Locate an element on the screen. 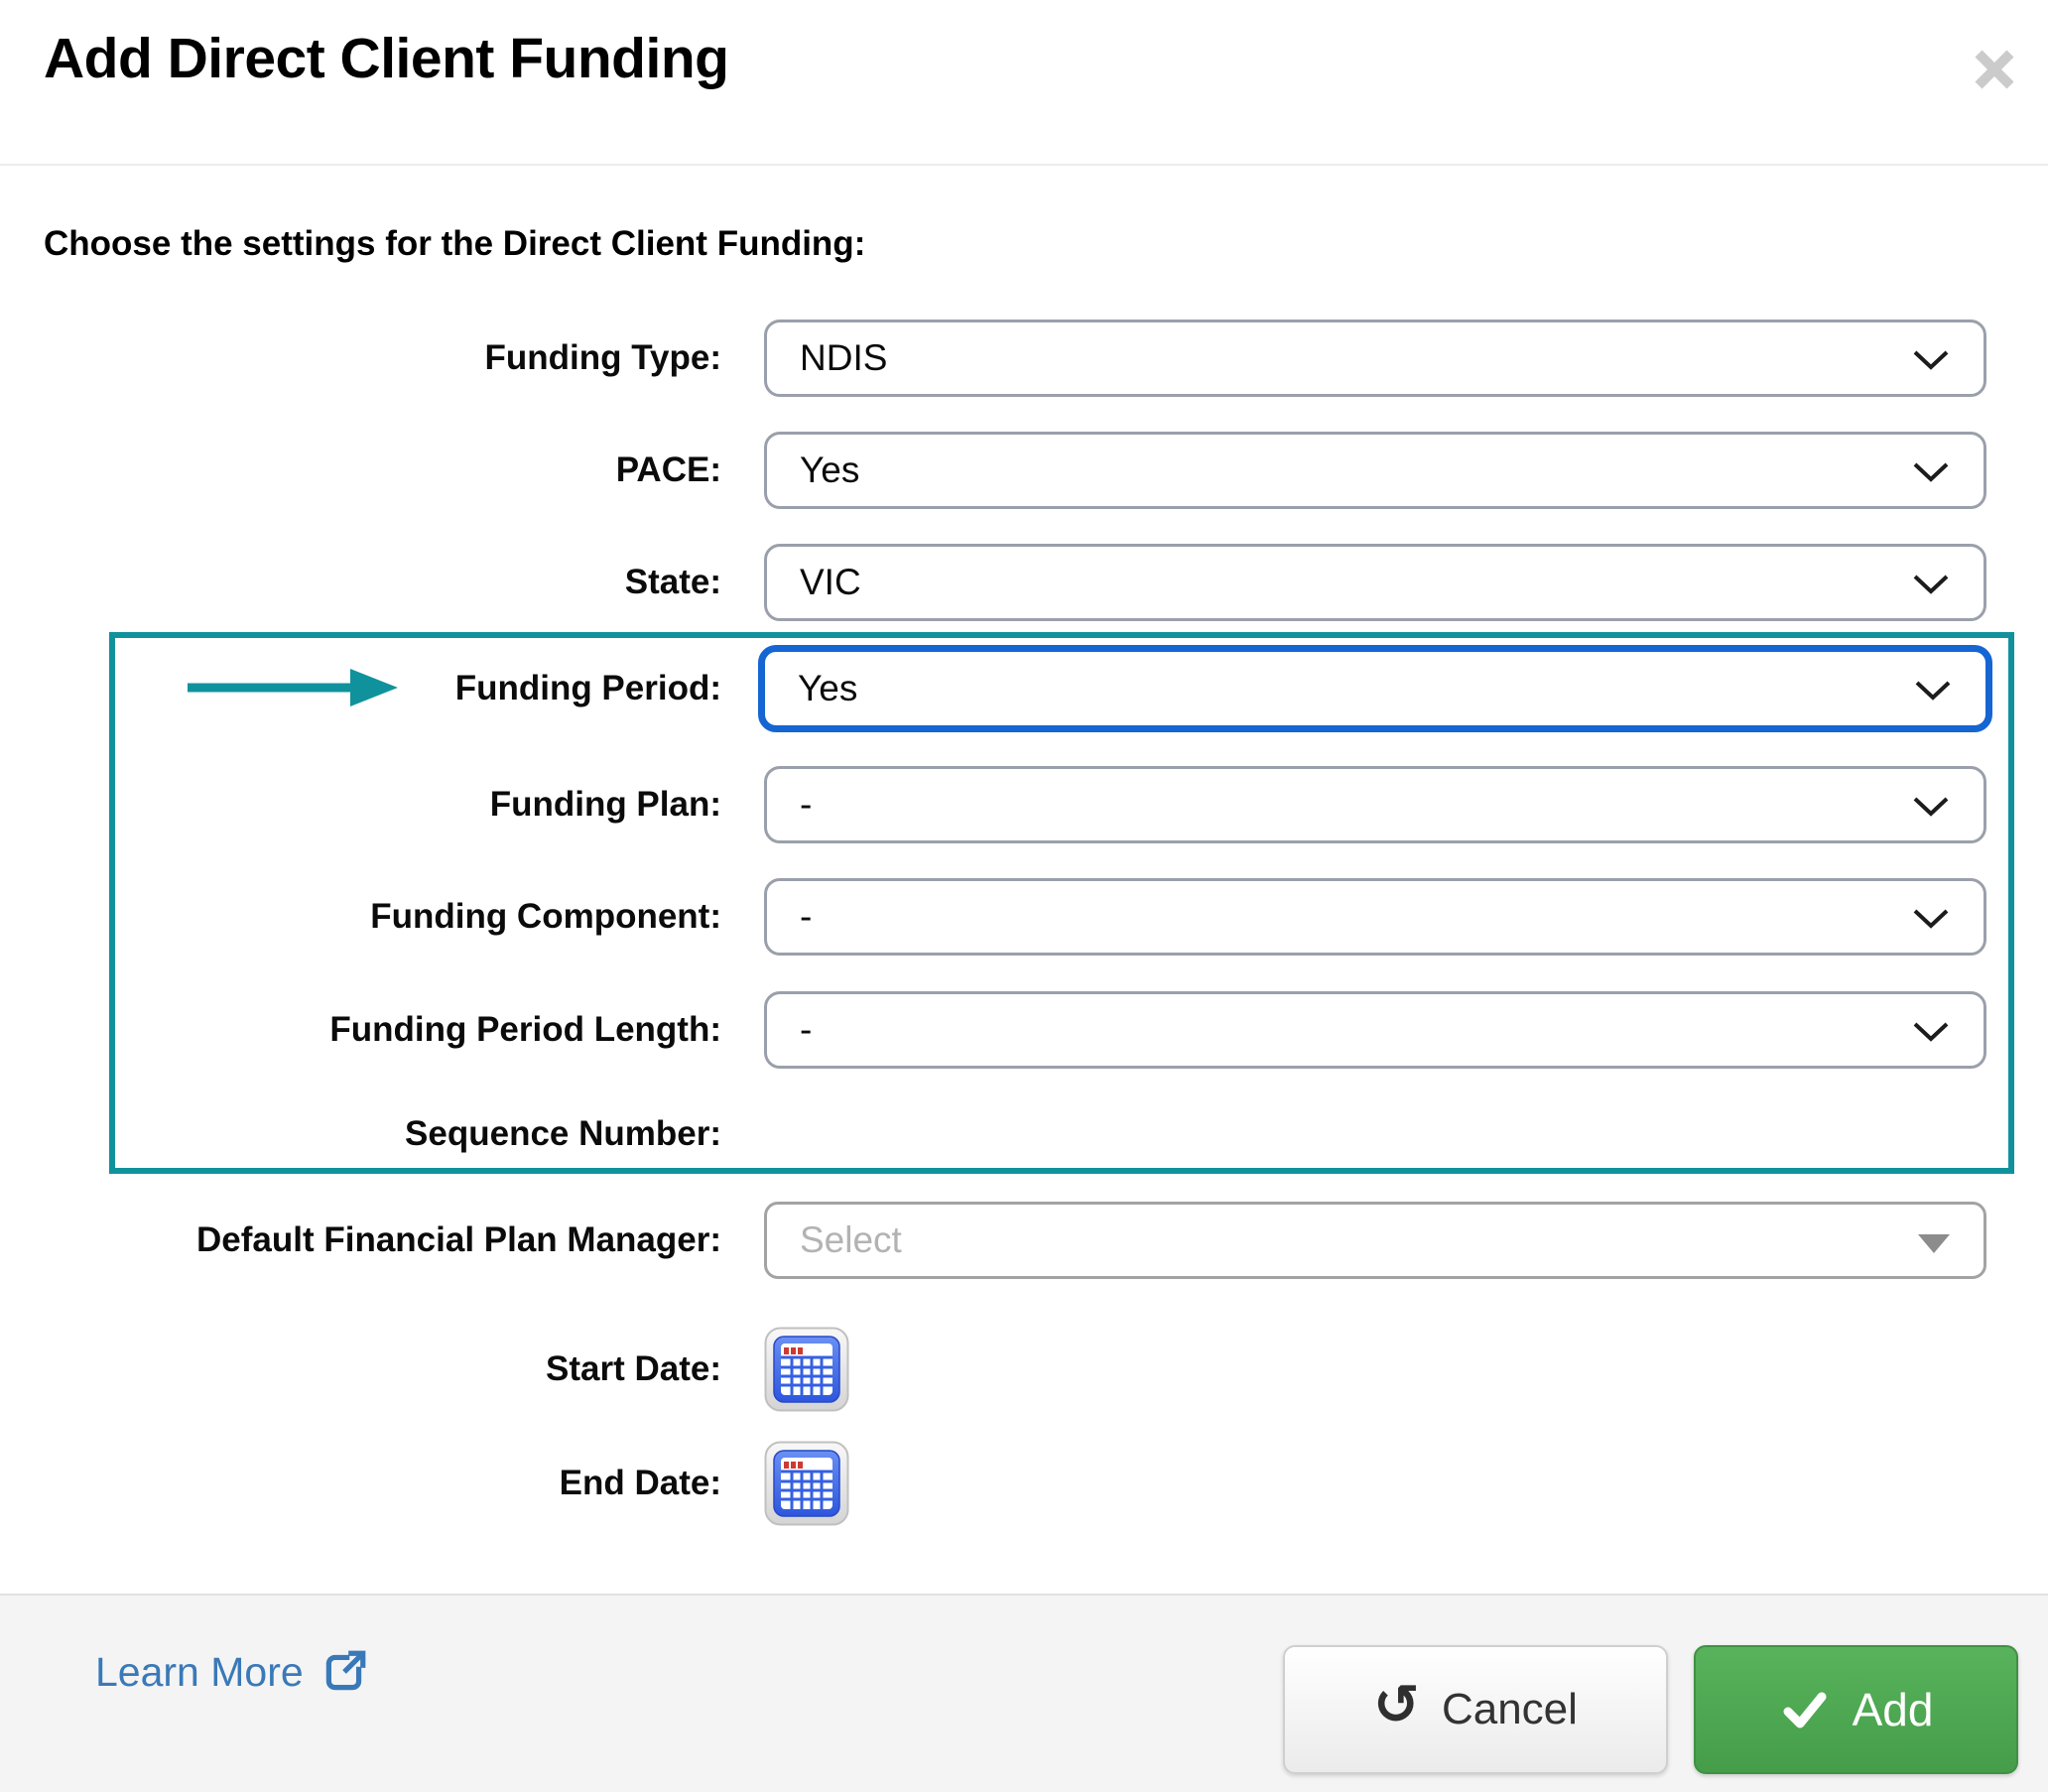 The image size is (2048, 1792). state-value: VIC is located at coordinates (830, 582).